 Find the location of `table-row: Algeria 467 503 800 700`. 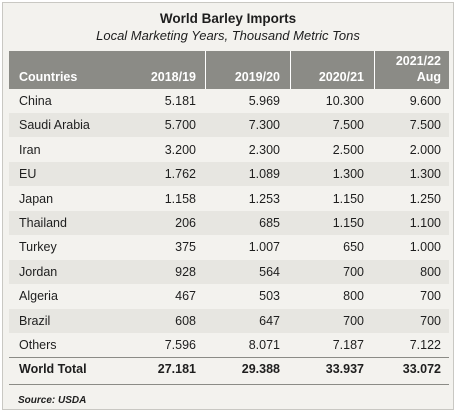

table-row: Algeria 467 503 800 700 is located at coordinates (229, 296).